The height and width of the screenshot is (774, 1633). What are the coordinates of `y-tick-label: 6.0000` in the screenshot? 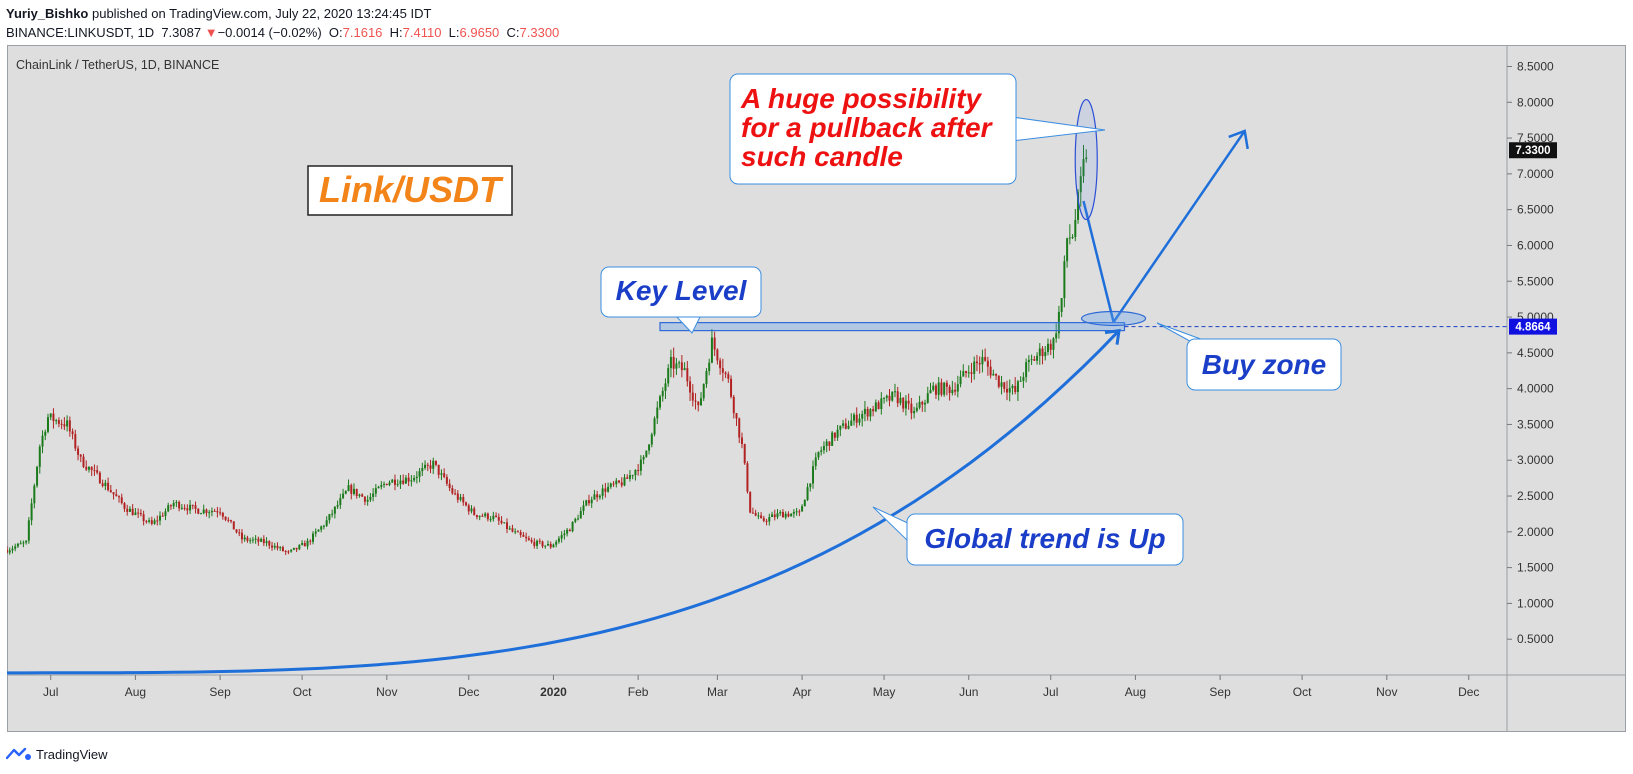 It's located at (1535, 245).